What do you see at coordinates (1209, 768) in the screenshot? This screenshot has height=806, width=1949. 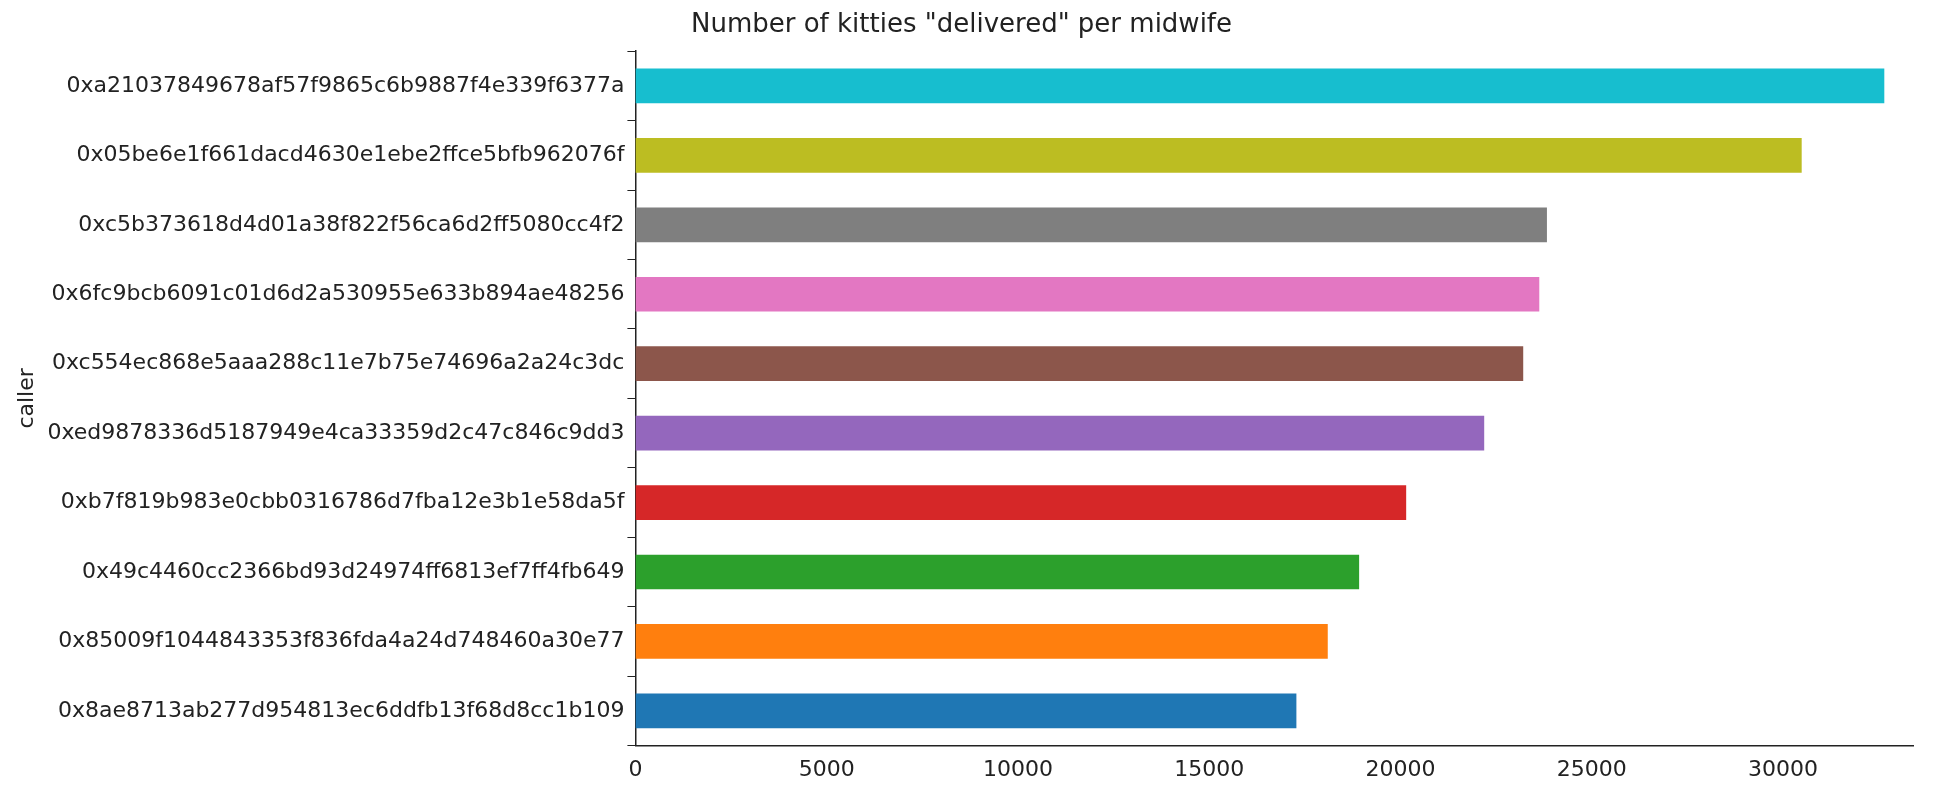 I see `x-tick-label: 15000` at bounding box center [1209, 768].